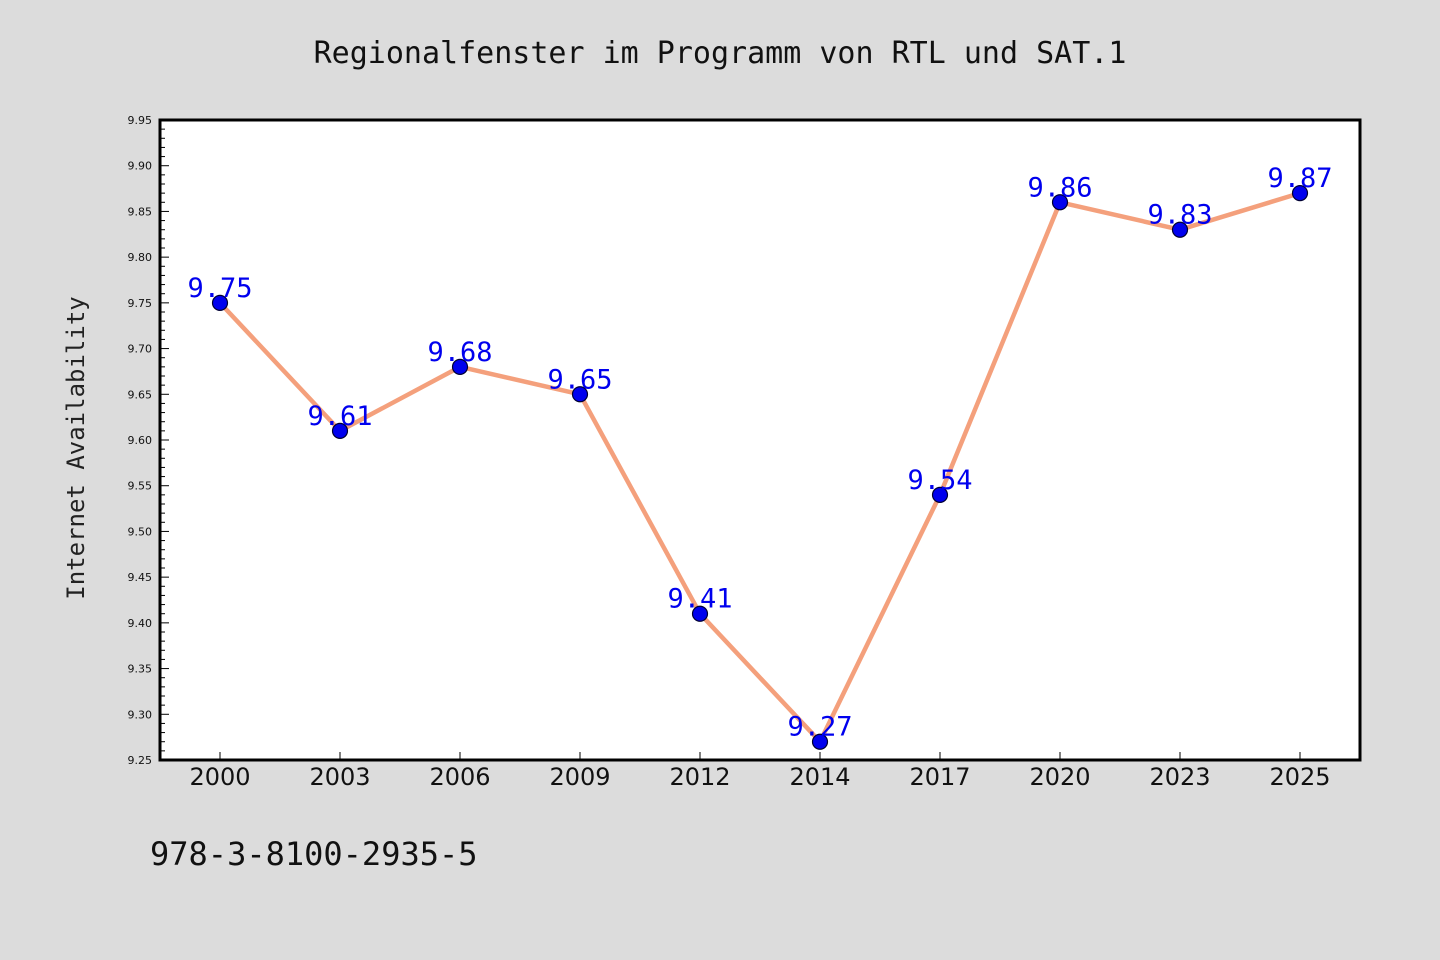 Image resolution: width=1440 pixels, height=960 pixels. Describe the element at coordinates (1179, 215) in the screenshot. I see `data-label: 9.83` at that location.